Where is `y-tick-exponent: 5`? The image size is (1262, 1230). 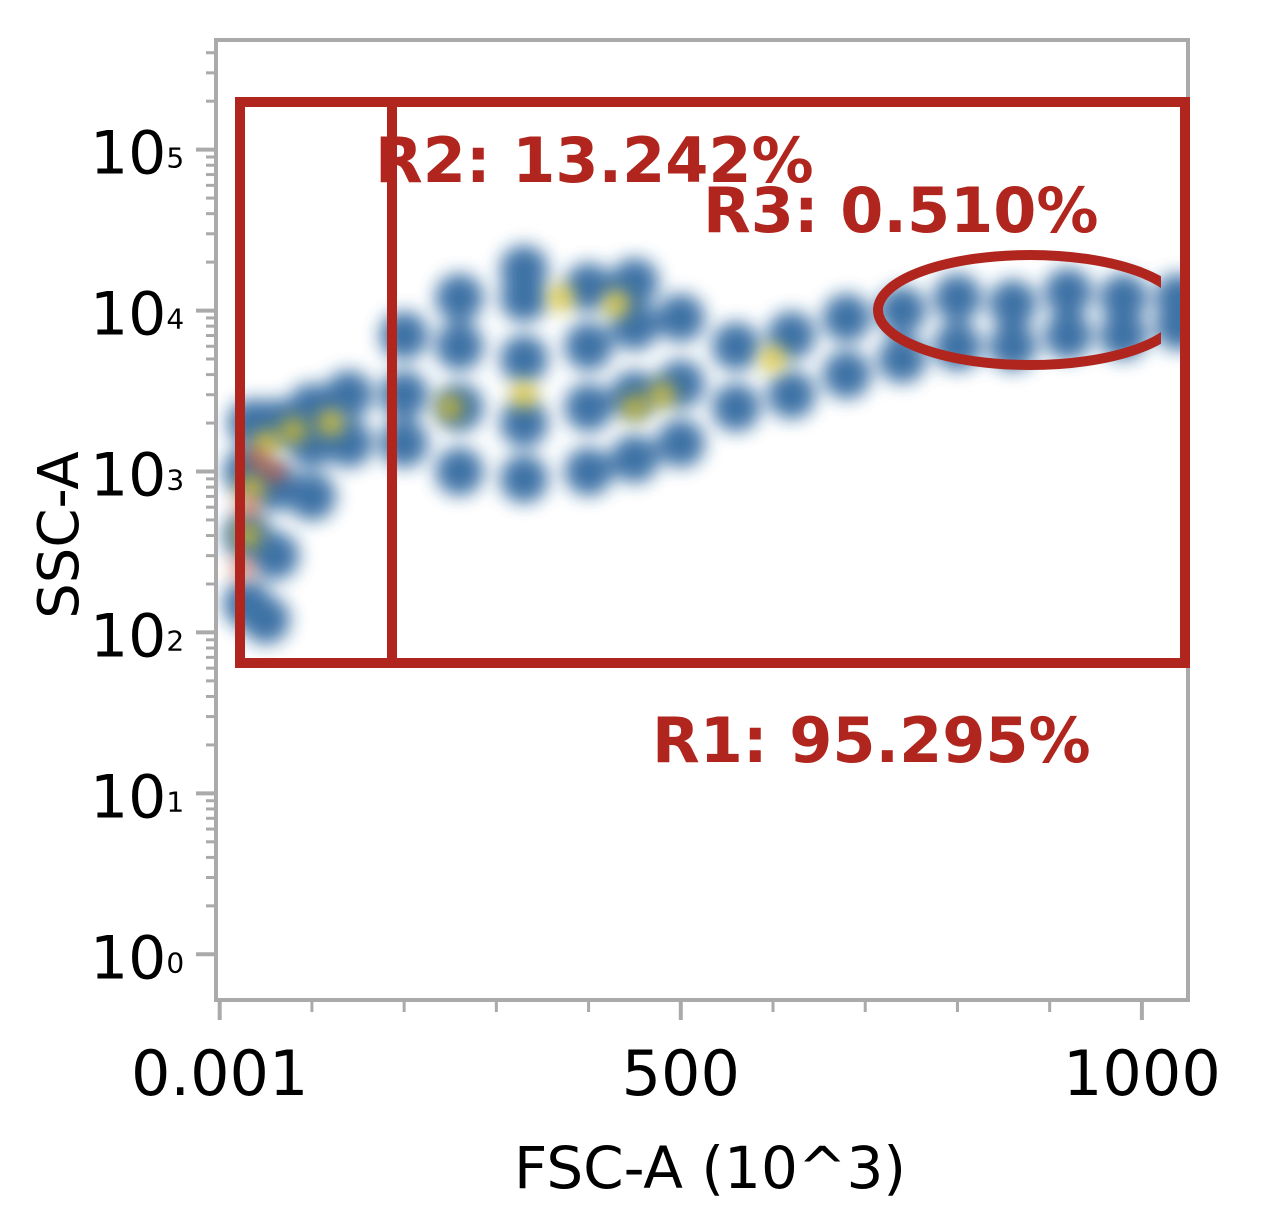
y-tick-exponent: 5 is located at coordinates (175, 158).